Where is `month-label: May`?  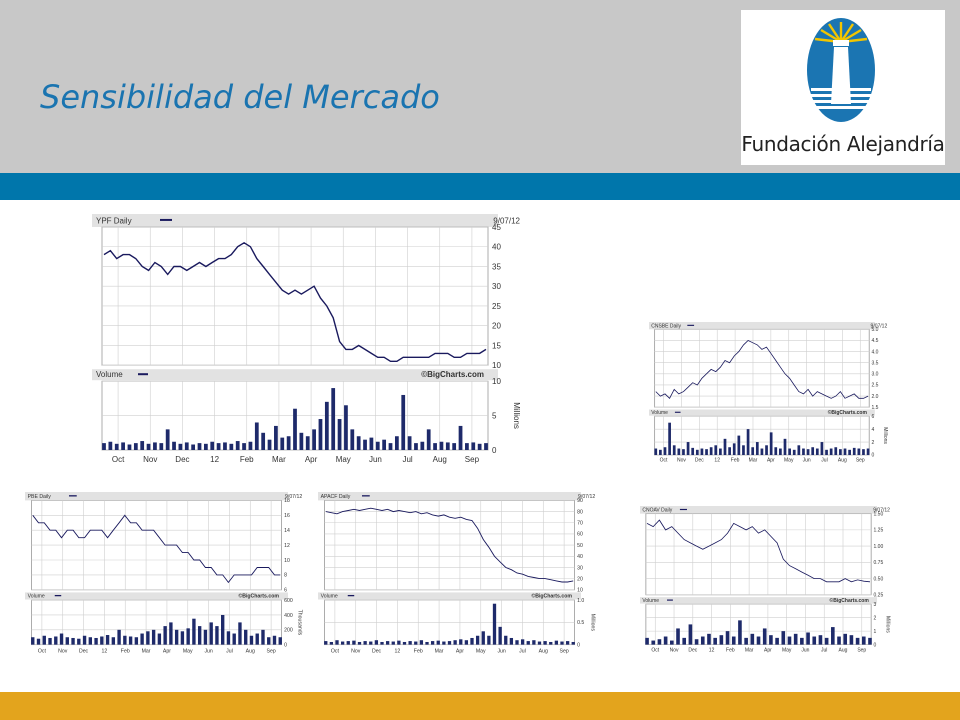
month-label: May is located at coordinates (343, 459).